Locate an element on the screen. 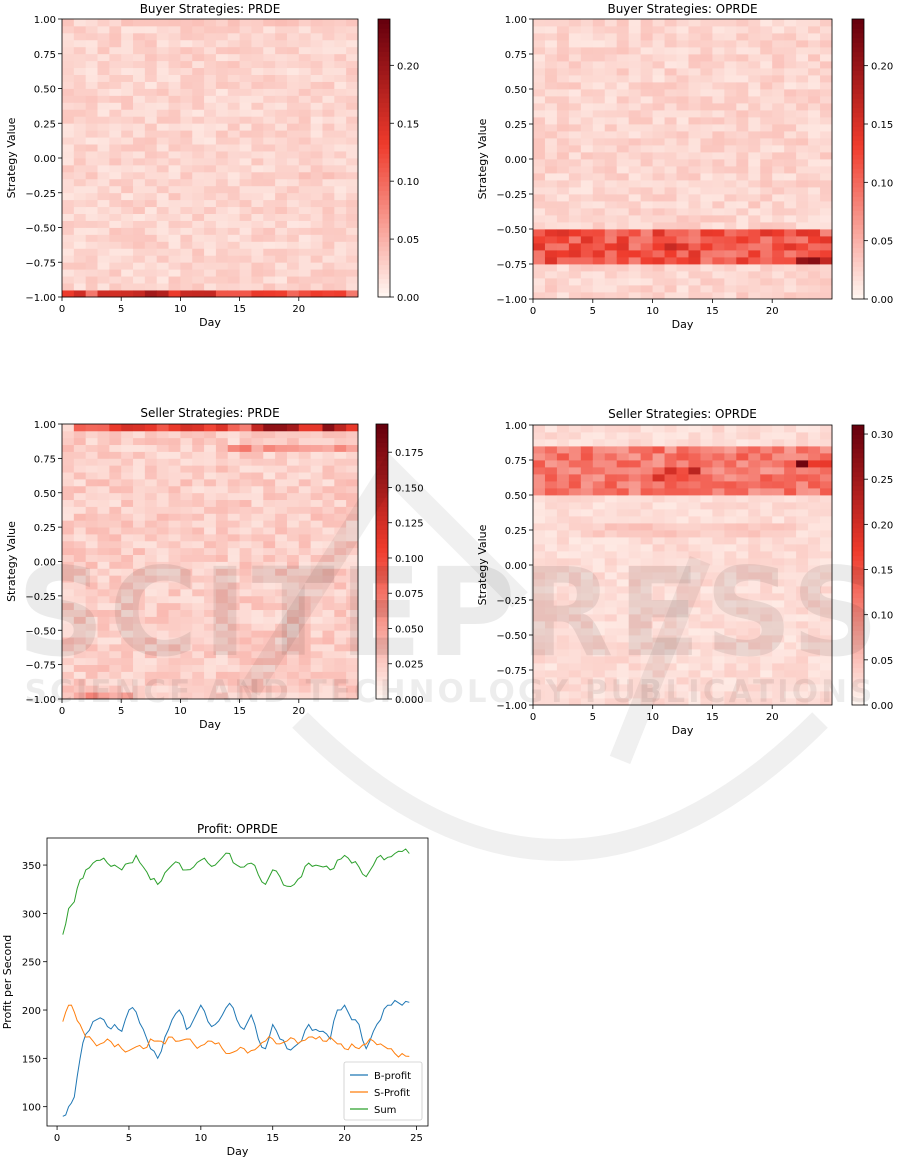  chart-title: Seller Strategies: PRDE is located at coordinates (209, 413).